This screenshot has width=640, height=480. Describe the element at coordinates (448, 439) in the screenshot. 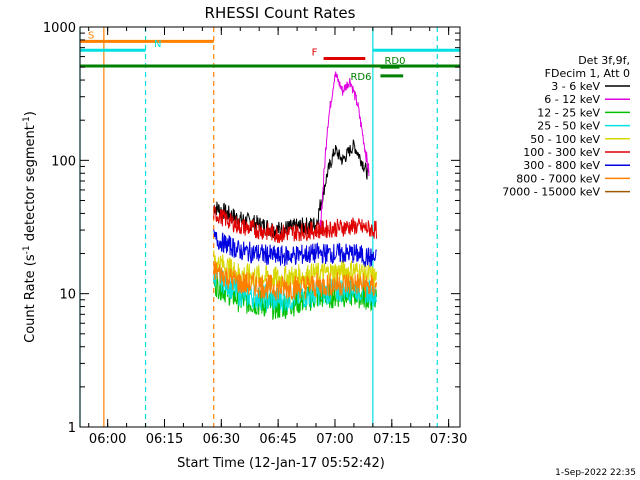

I see `x-tick-label-6: 07:30` at that location.